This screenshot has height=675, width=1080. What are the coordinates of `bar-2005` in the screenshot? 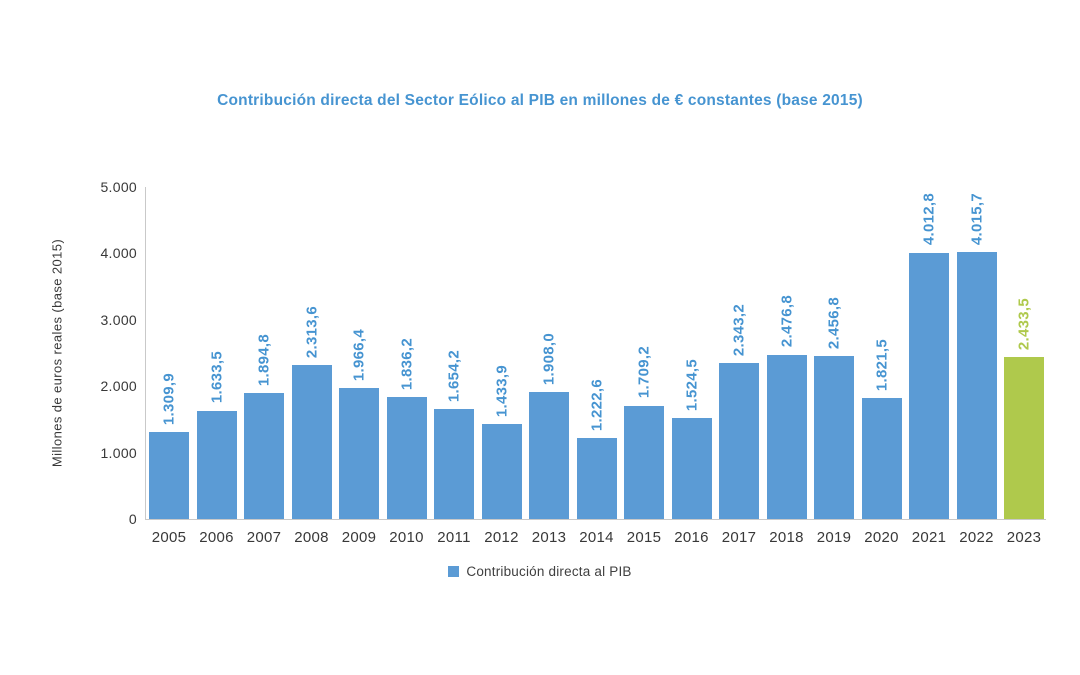 It's located at (169, 475).